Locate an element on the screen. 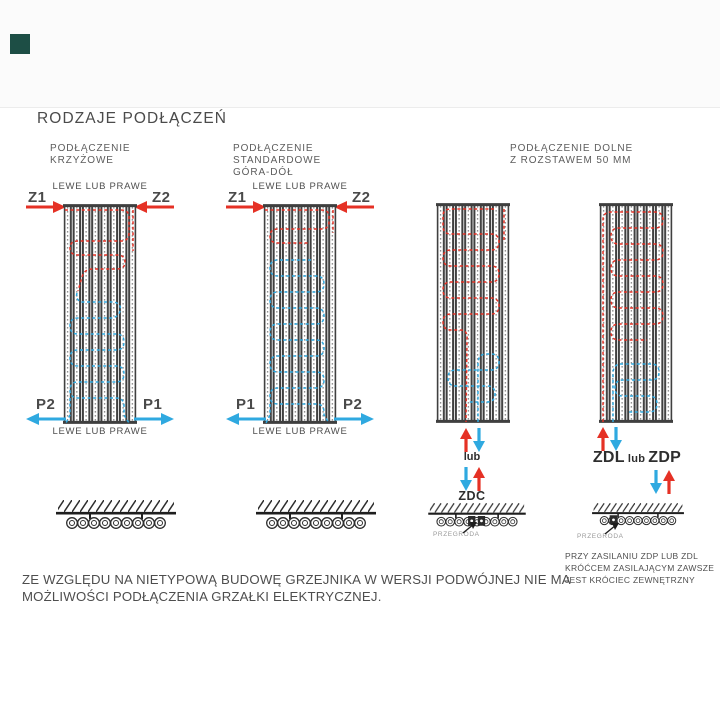 This screenshot has height=720, width=720. bottom-note-d1: LEWE LUB PRAWE is located at coordinates (100, 431).